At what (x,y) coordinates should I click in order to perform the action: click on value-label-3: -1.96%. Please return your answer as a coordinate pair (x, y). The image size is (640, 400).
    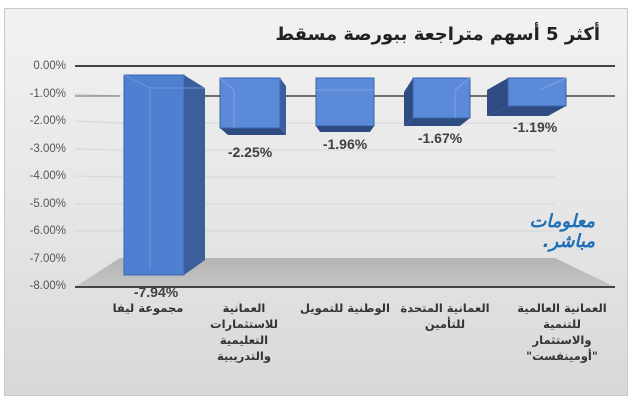
    Looking at the image, I should click on (345, 144).